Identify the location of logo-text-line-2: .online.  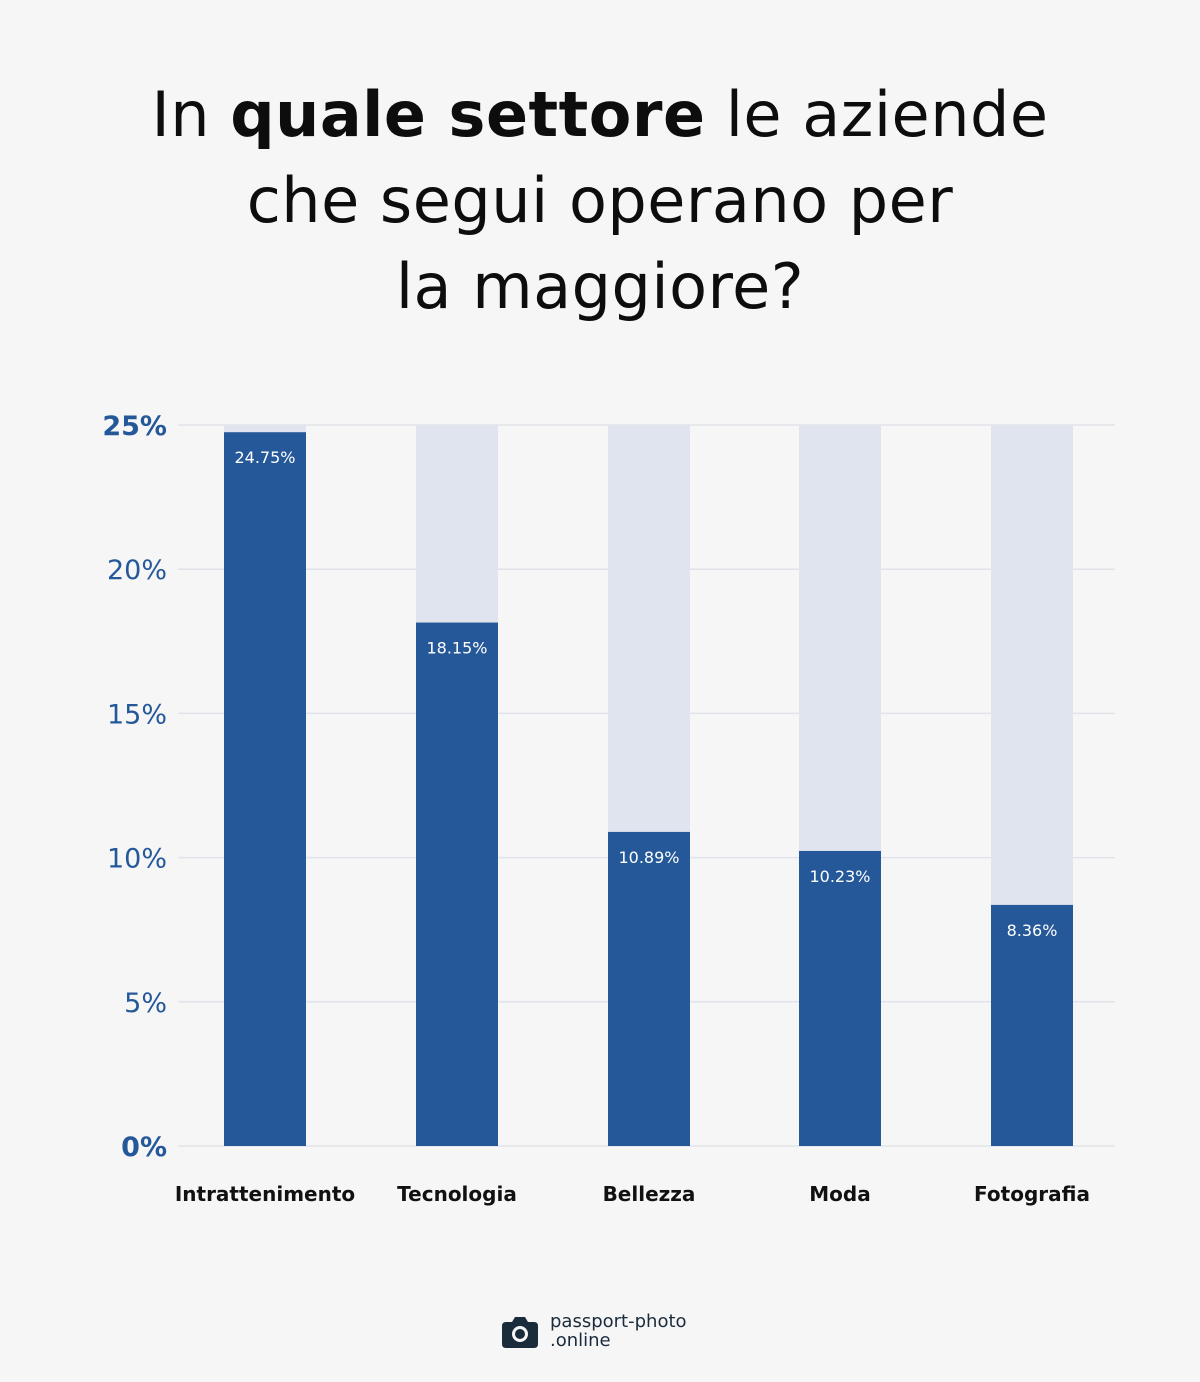
(580, 1340).